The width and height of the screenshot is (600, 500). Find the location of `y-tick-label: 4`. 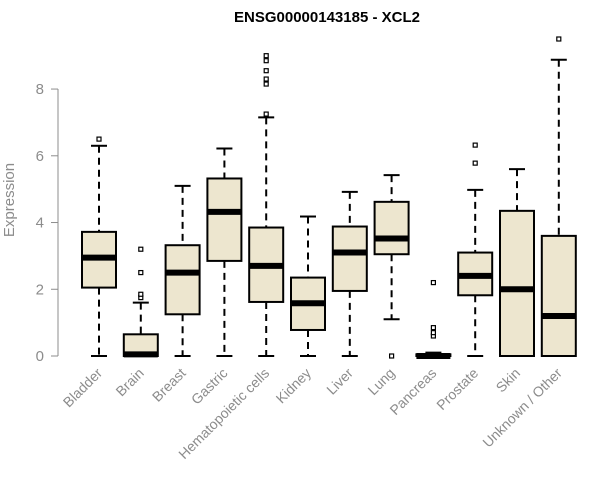

y-tick-label: 4 is located at coordinates (40, 223).